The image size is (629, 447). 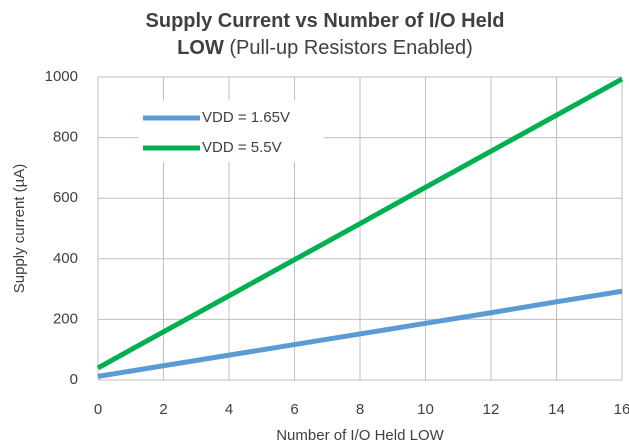 I want to click on x-tick-label: 4, so click(x=229, y=409).